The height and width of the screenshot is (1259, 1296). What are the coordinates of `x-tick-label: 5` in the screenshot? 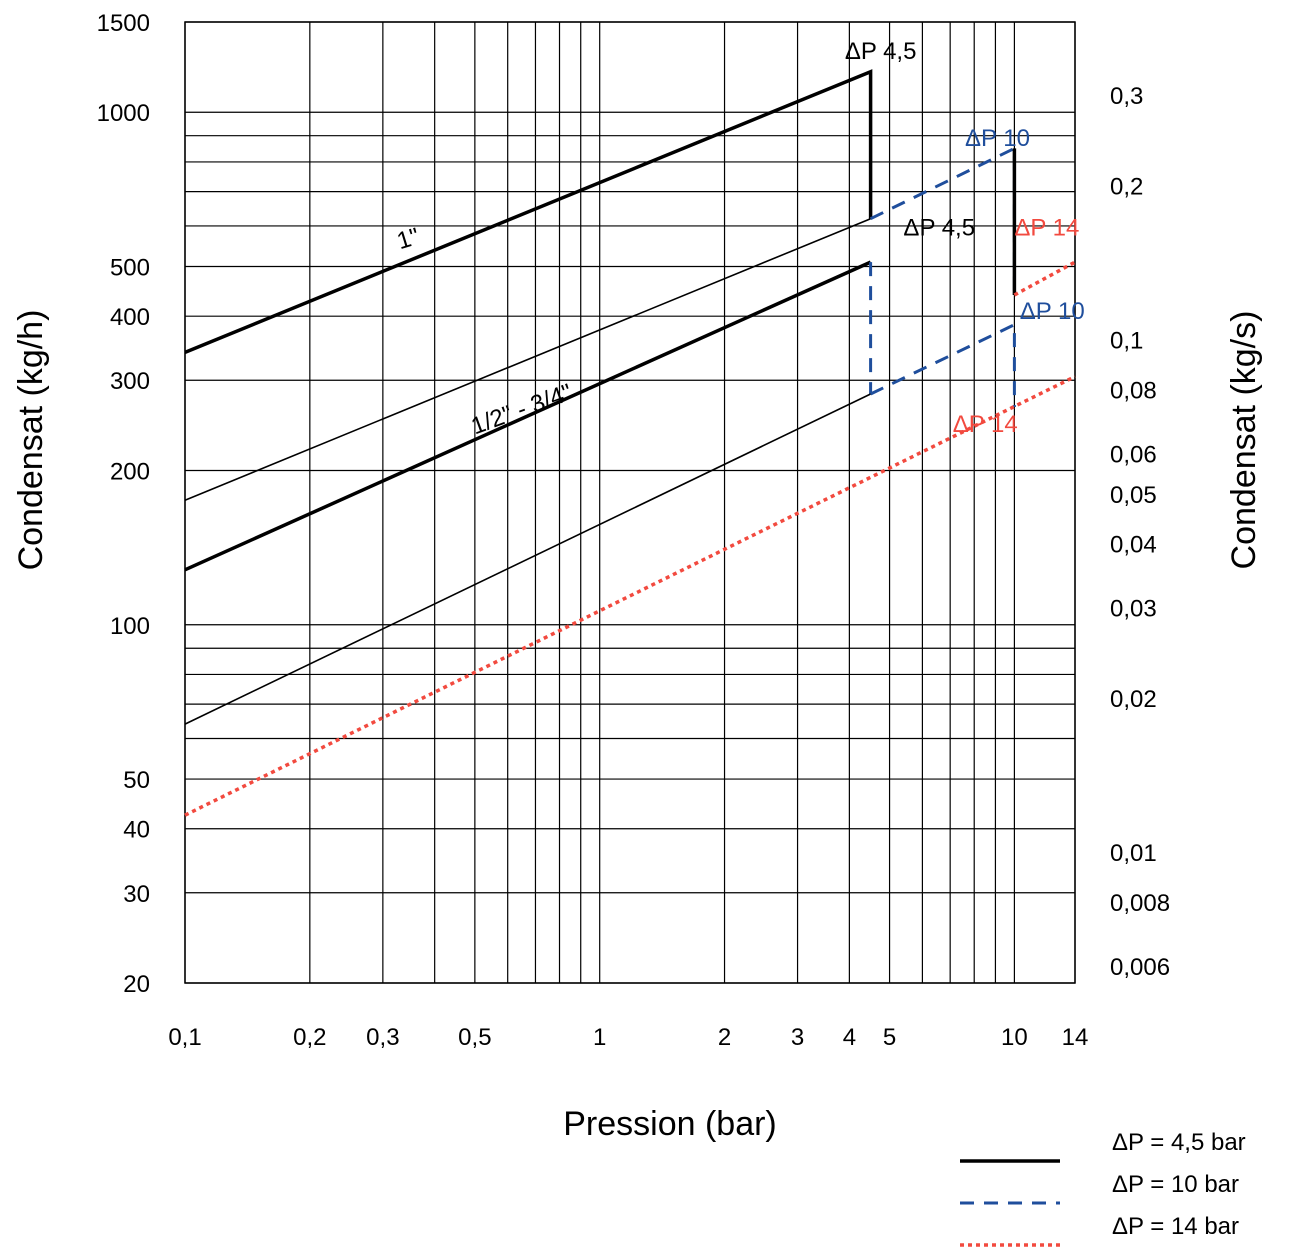 It's located at (889, 1037).